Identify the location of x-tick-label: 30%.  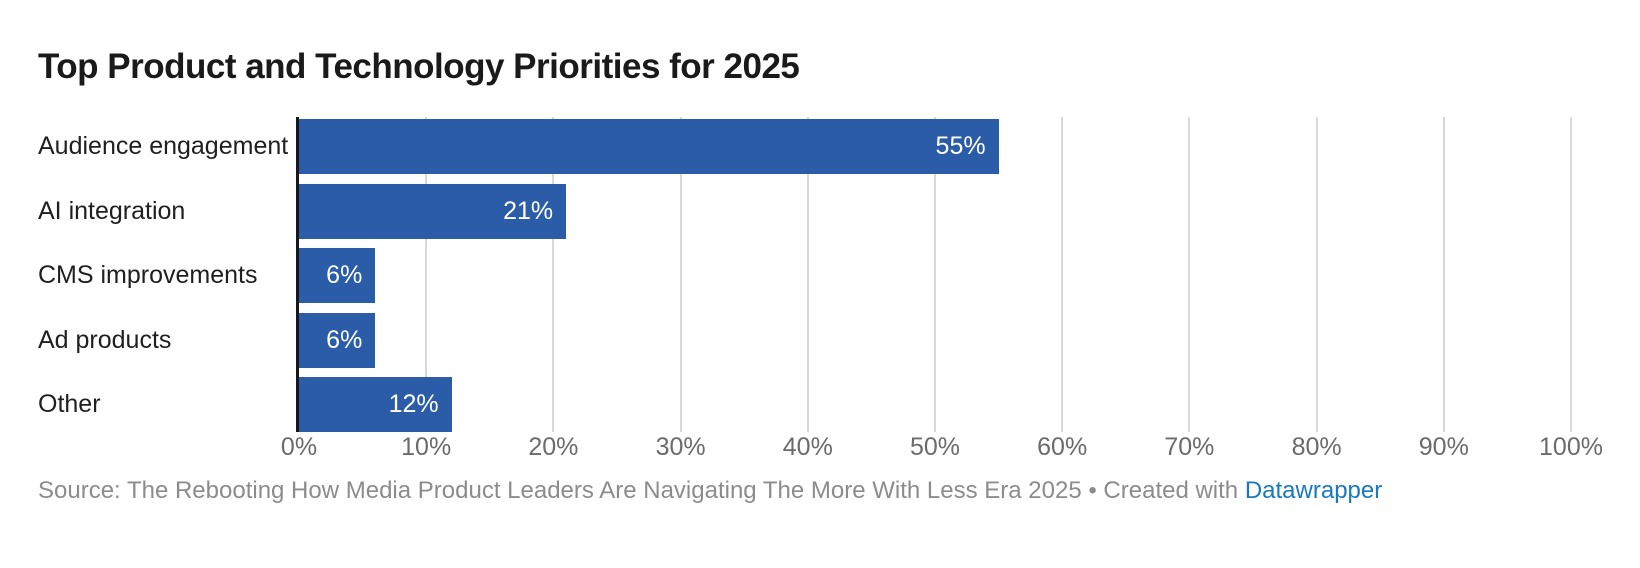
(680, 447).